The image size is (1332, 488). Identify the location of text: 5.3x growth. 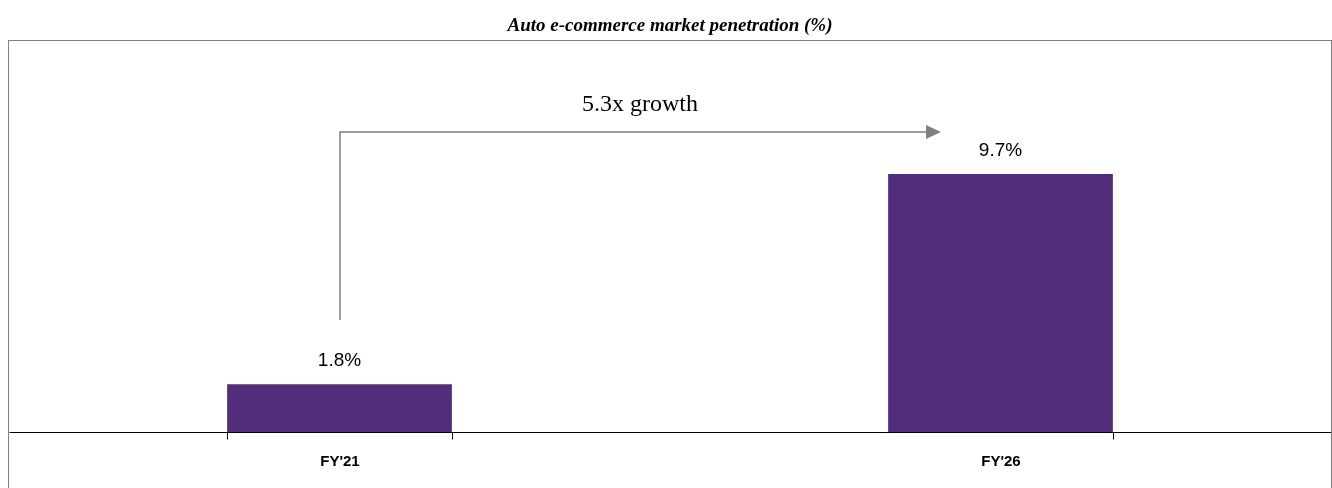
(640, 104).